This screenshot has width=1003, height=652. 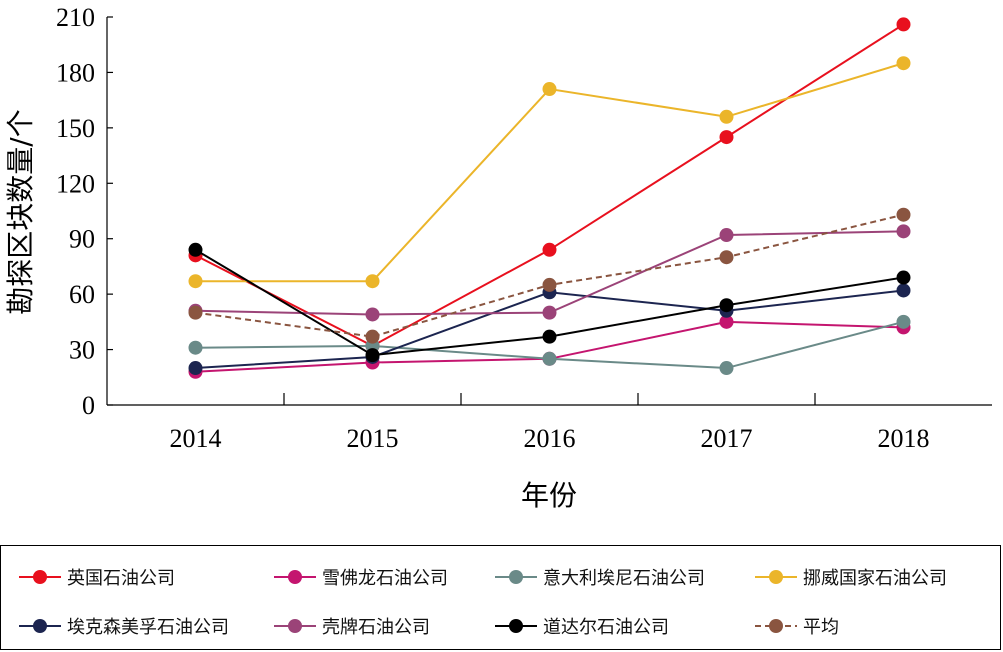 What do you see at coordinates (624, 578) in the screenshot?
I see `legend-label: 意大利埃尼石油公司` at bounding box center [624, 578].